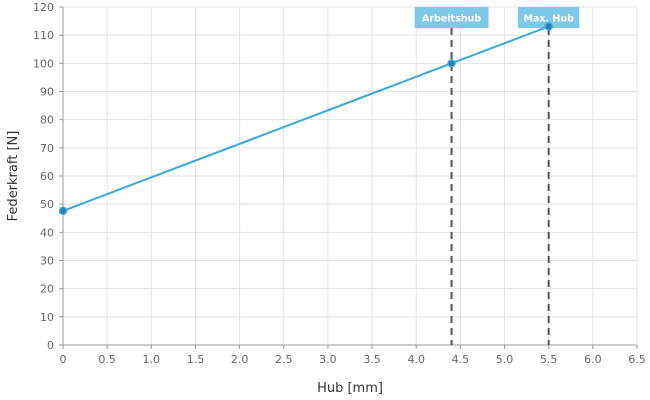 This screenshot has height=400, width=650. What do you see at coordinates (350, 388) in the screenshot?
I see `x-axis-title: Hub [mm]` at bounding box center [350, 388].